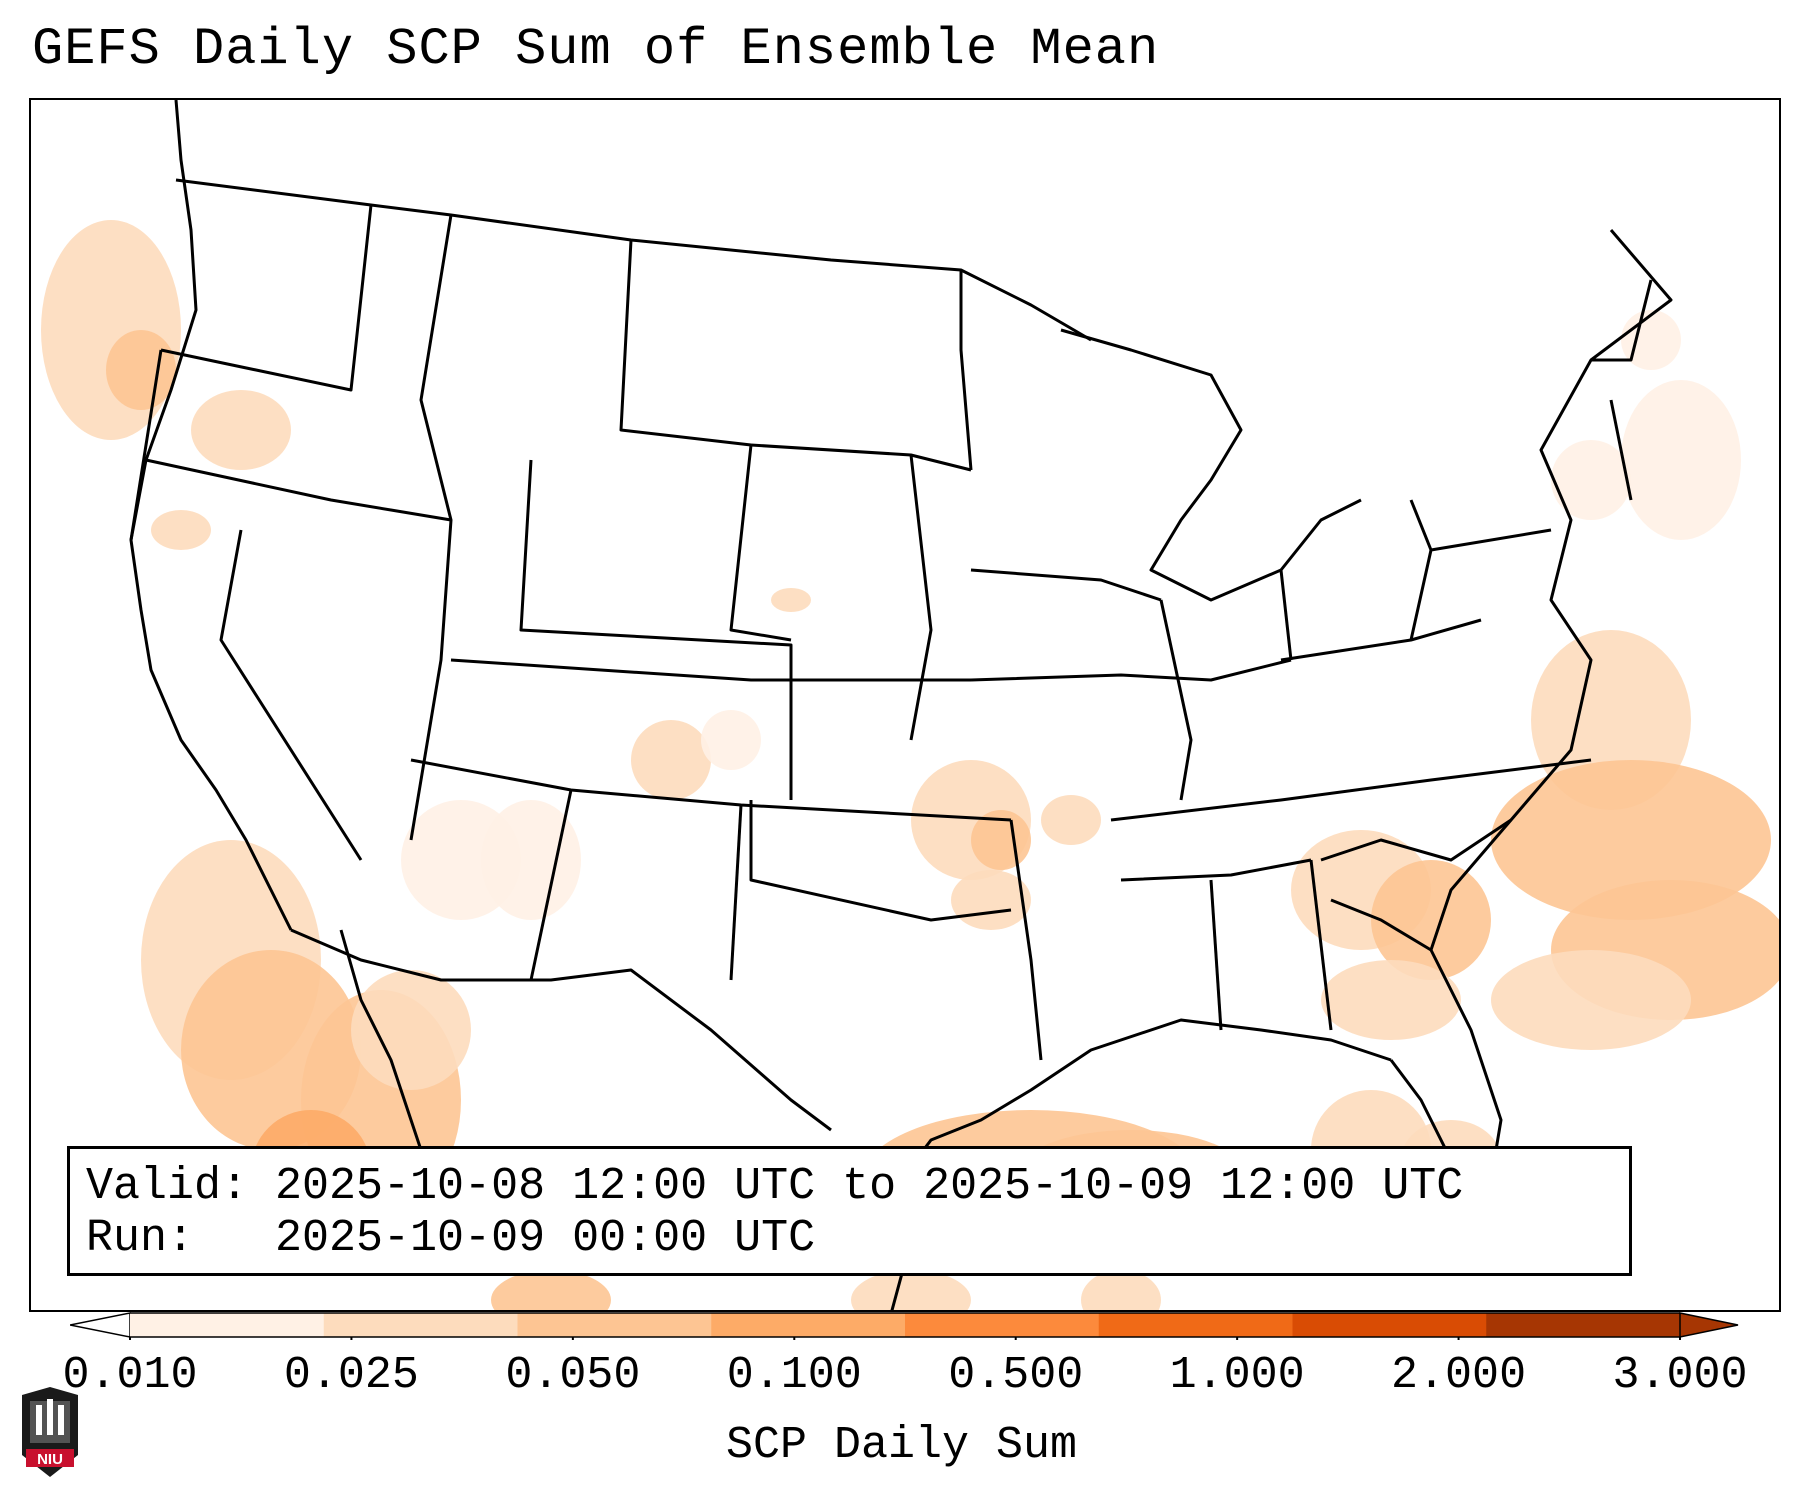 Image resolution: width=1803 pixels, height=1500 pixels. Describe the element at coordinates (351, 1375) in the screenshot. I see `colorbar-tick-label: 0.025` at that location.